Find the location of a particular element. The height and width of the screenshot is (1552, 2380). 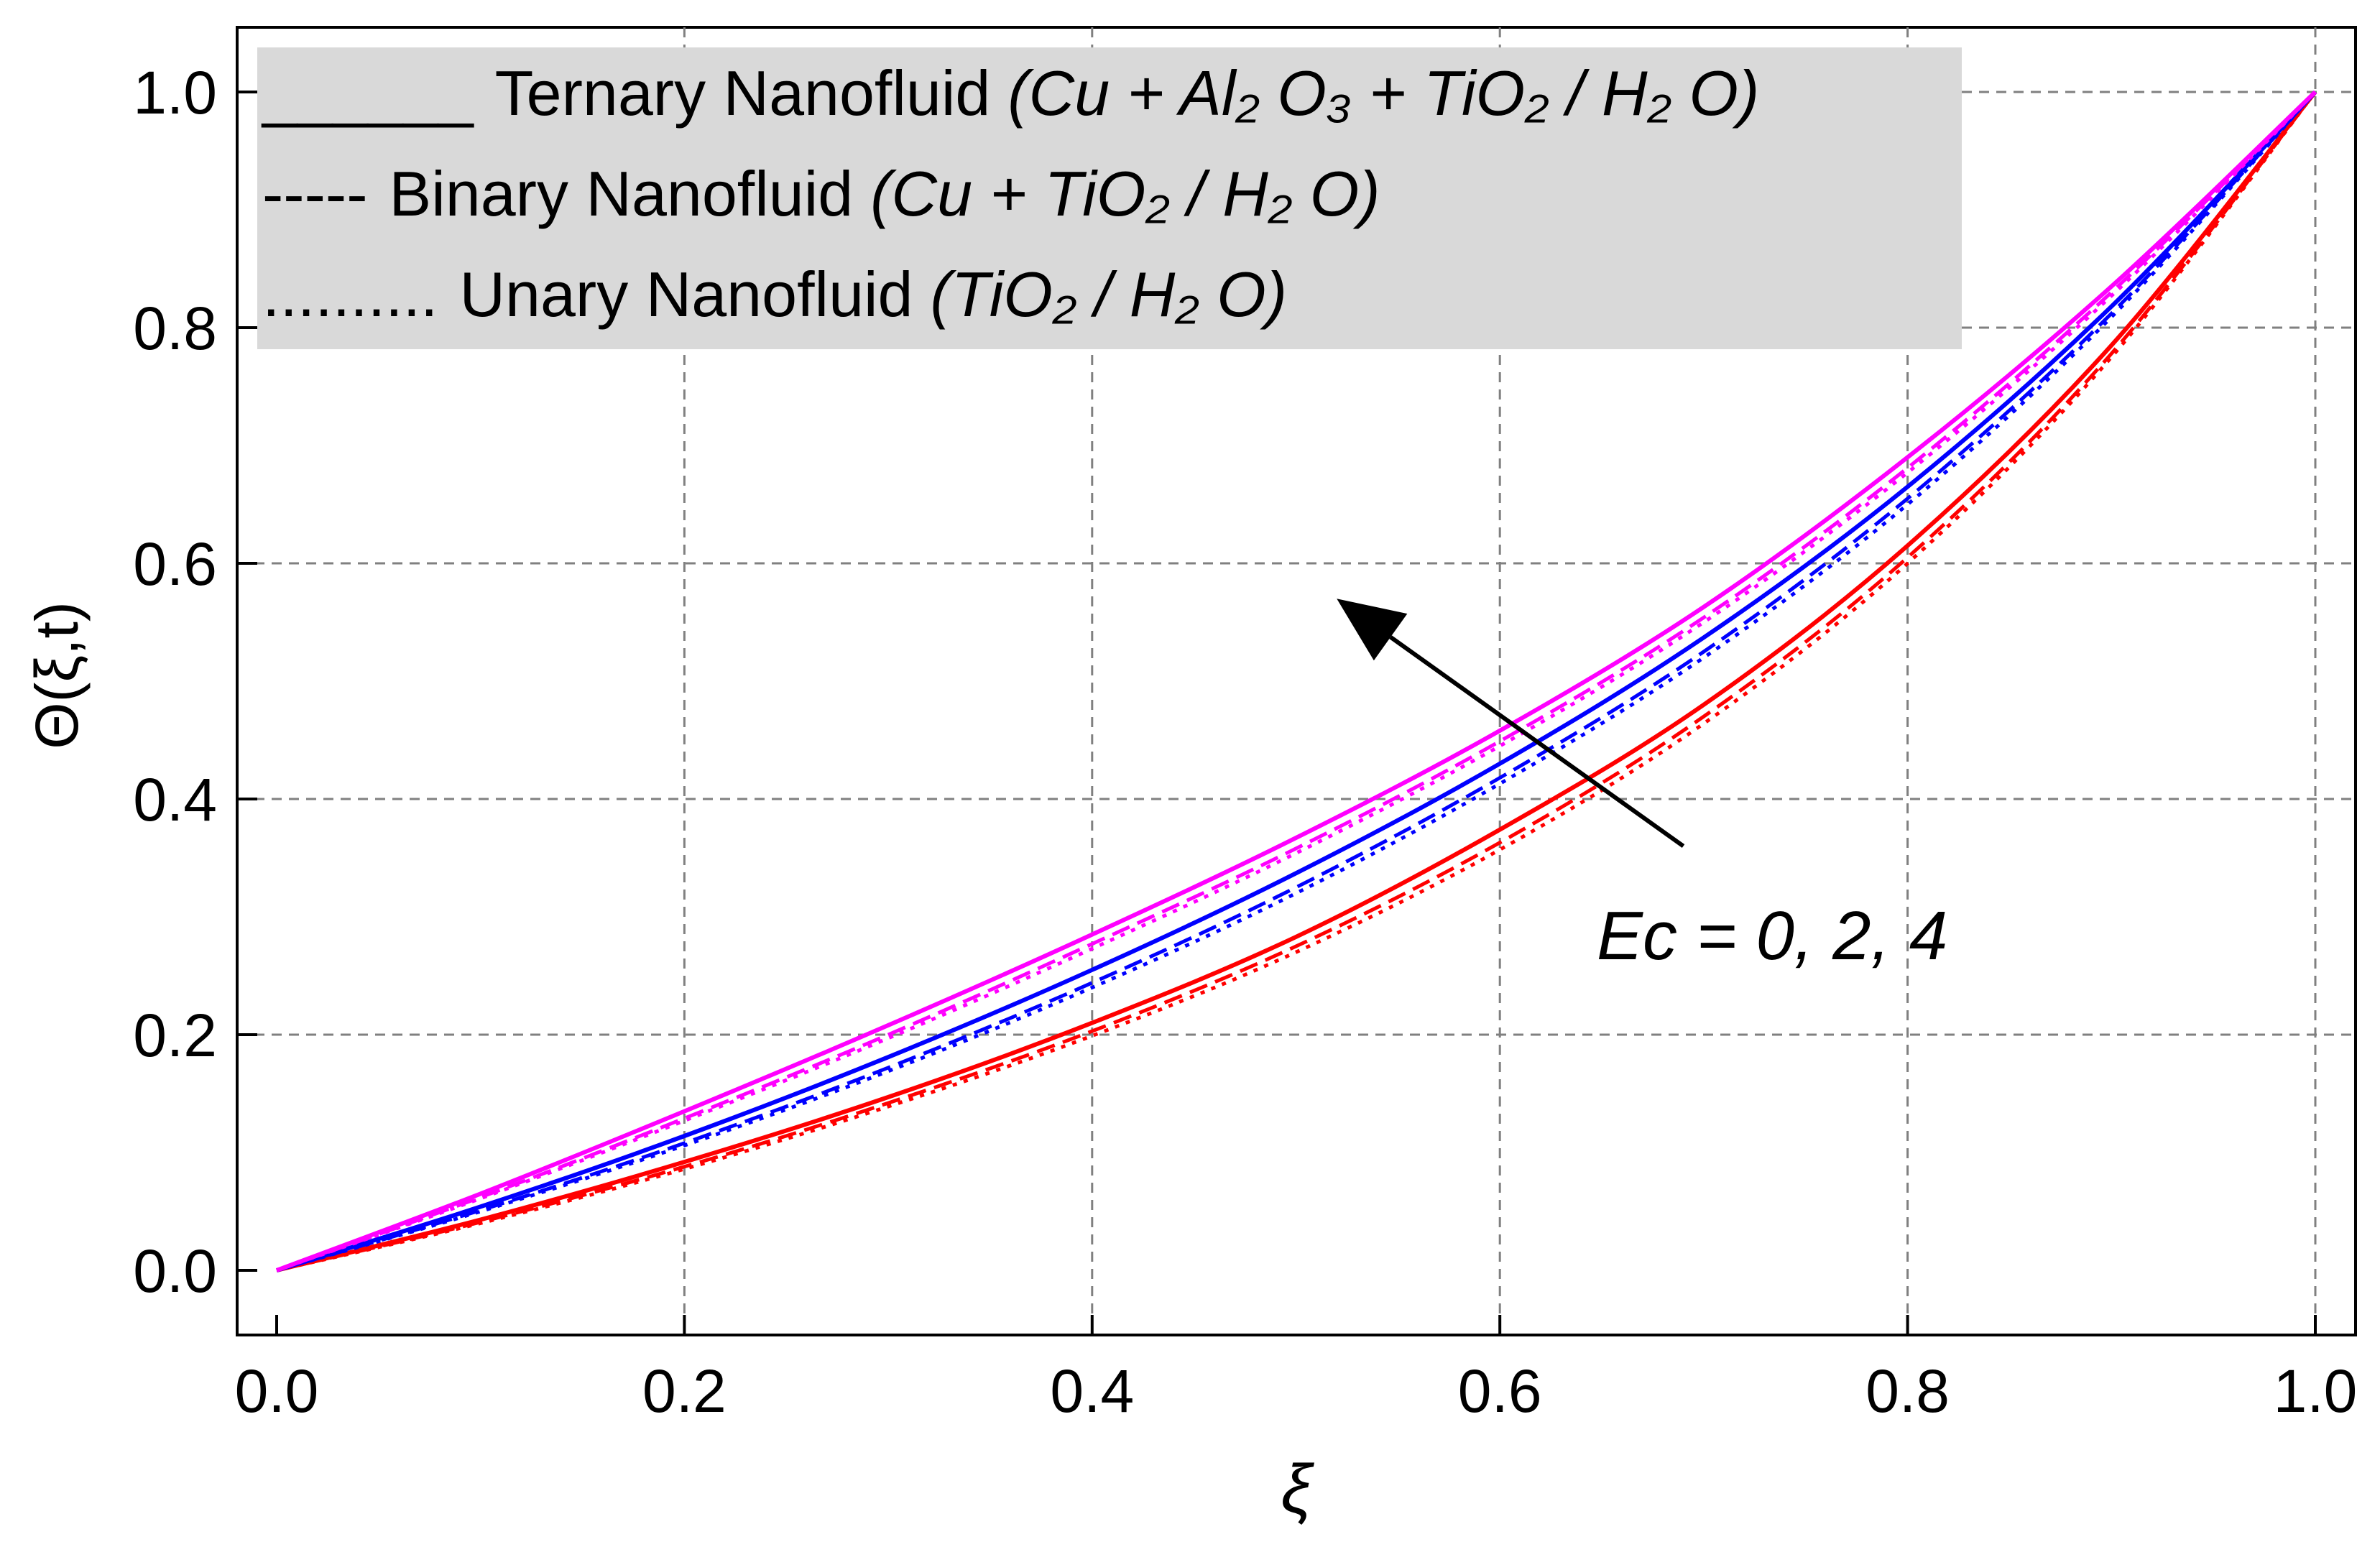

y-tick-label: 0.2 is located at coordinates (175, 1035).